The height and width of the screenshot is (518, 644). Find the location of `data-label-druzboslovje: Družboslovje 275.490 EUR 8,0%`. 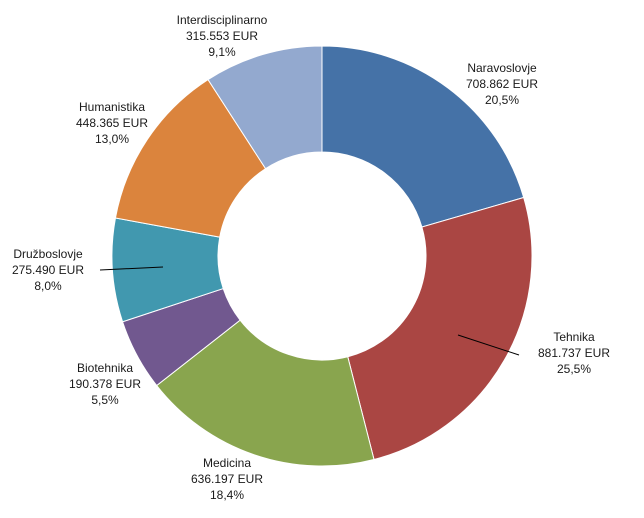

data-label-druzboslovje: Družboslovje 275.490 EUR 8,0% is located at coordinates (48, 270).